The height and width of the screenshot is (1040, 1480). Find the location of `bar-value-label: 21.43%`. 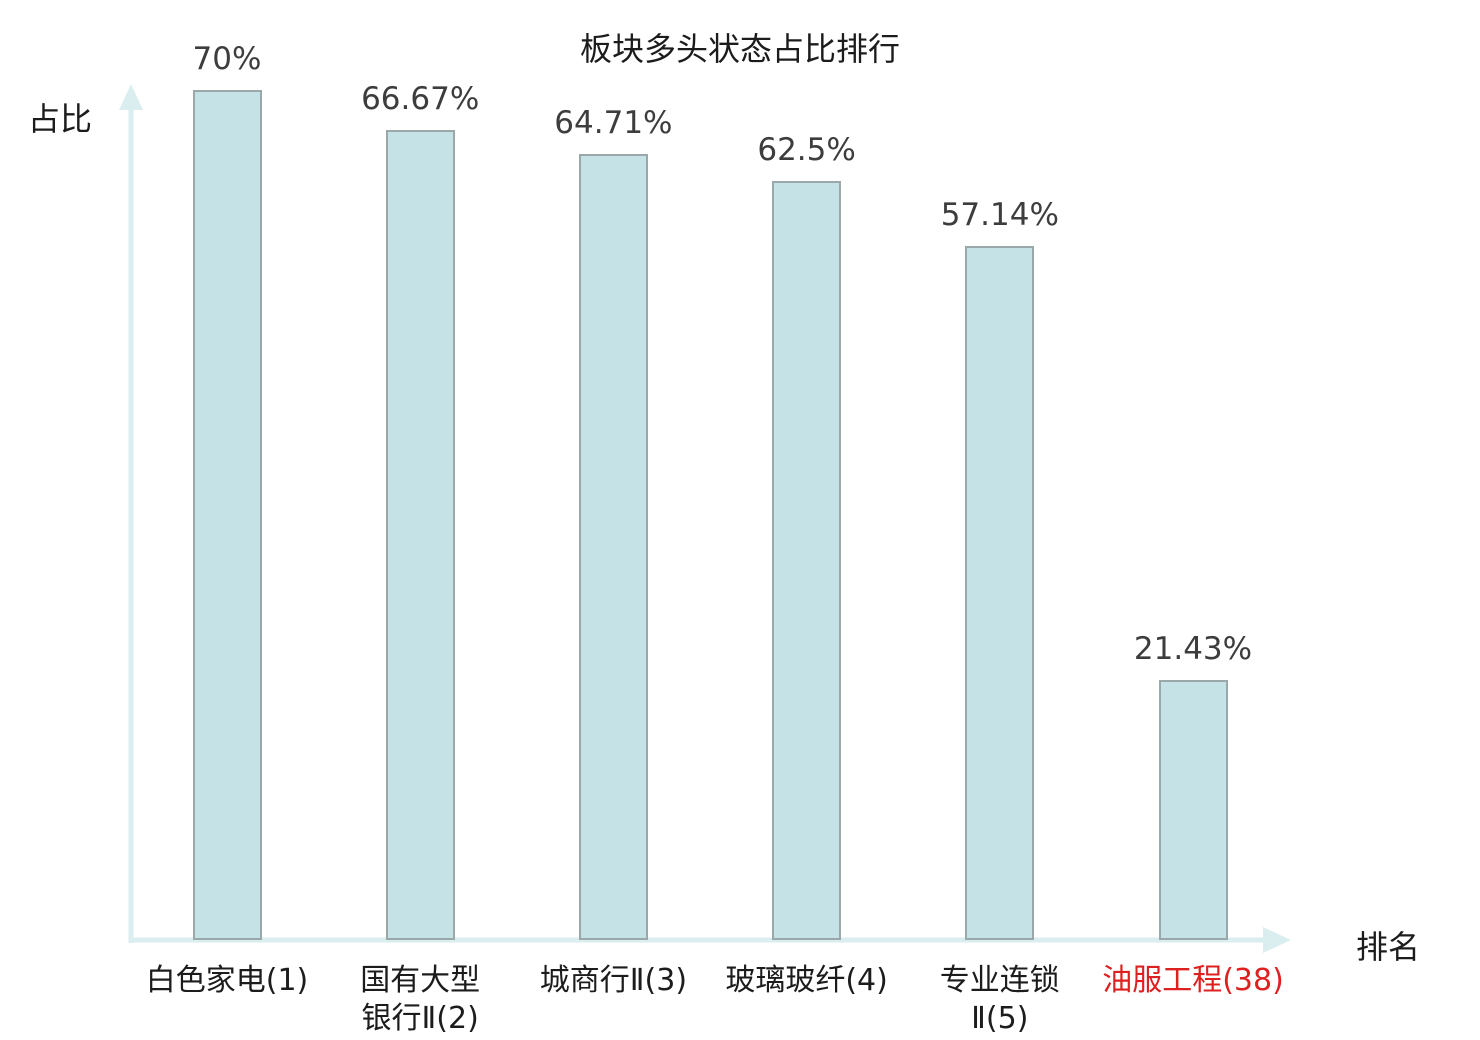

bar-value-label: 21.43% is located at coordinates (1193, 648).